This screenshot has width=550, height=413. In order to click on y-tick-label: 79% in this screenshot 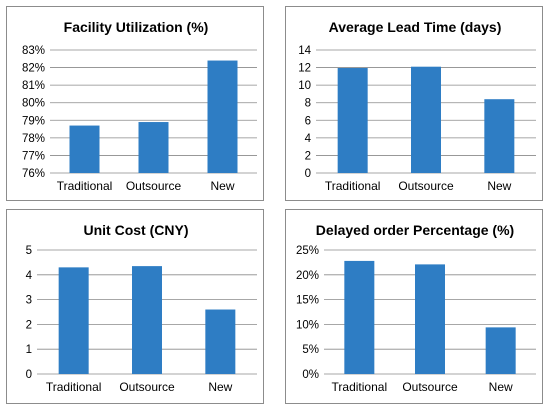, I will do `click(33, 121)`.